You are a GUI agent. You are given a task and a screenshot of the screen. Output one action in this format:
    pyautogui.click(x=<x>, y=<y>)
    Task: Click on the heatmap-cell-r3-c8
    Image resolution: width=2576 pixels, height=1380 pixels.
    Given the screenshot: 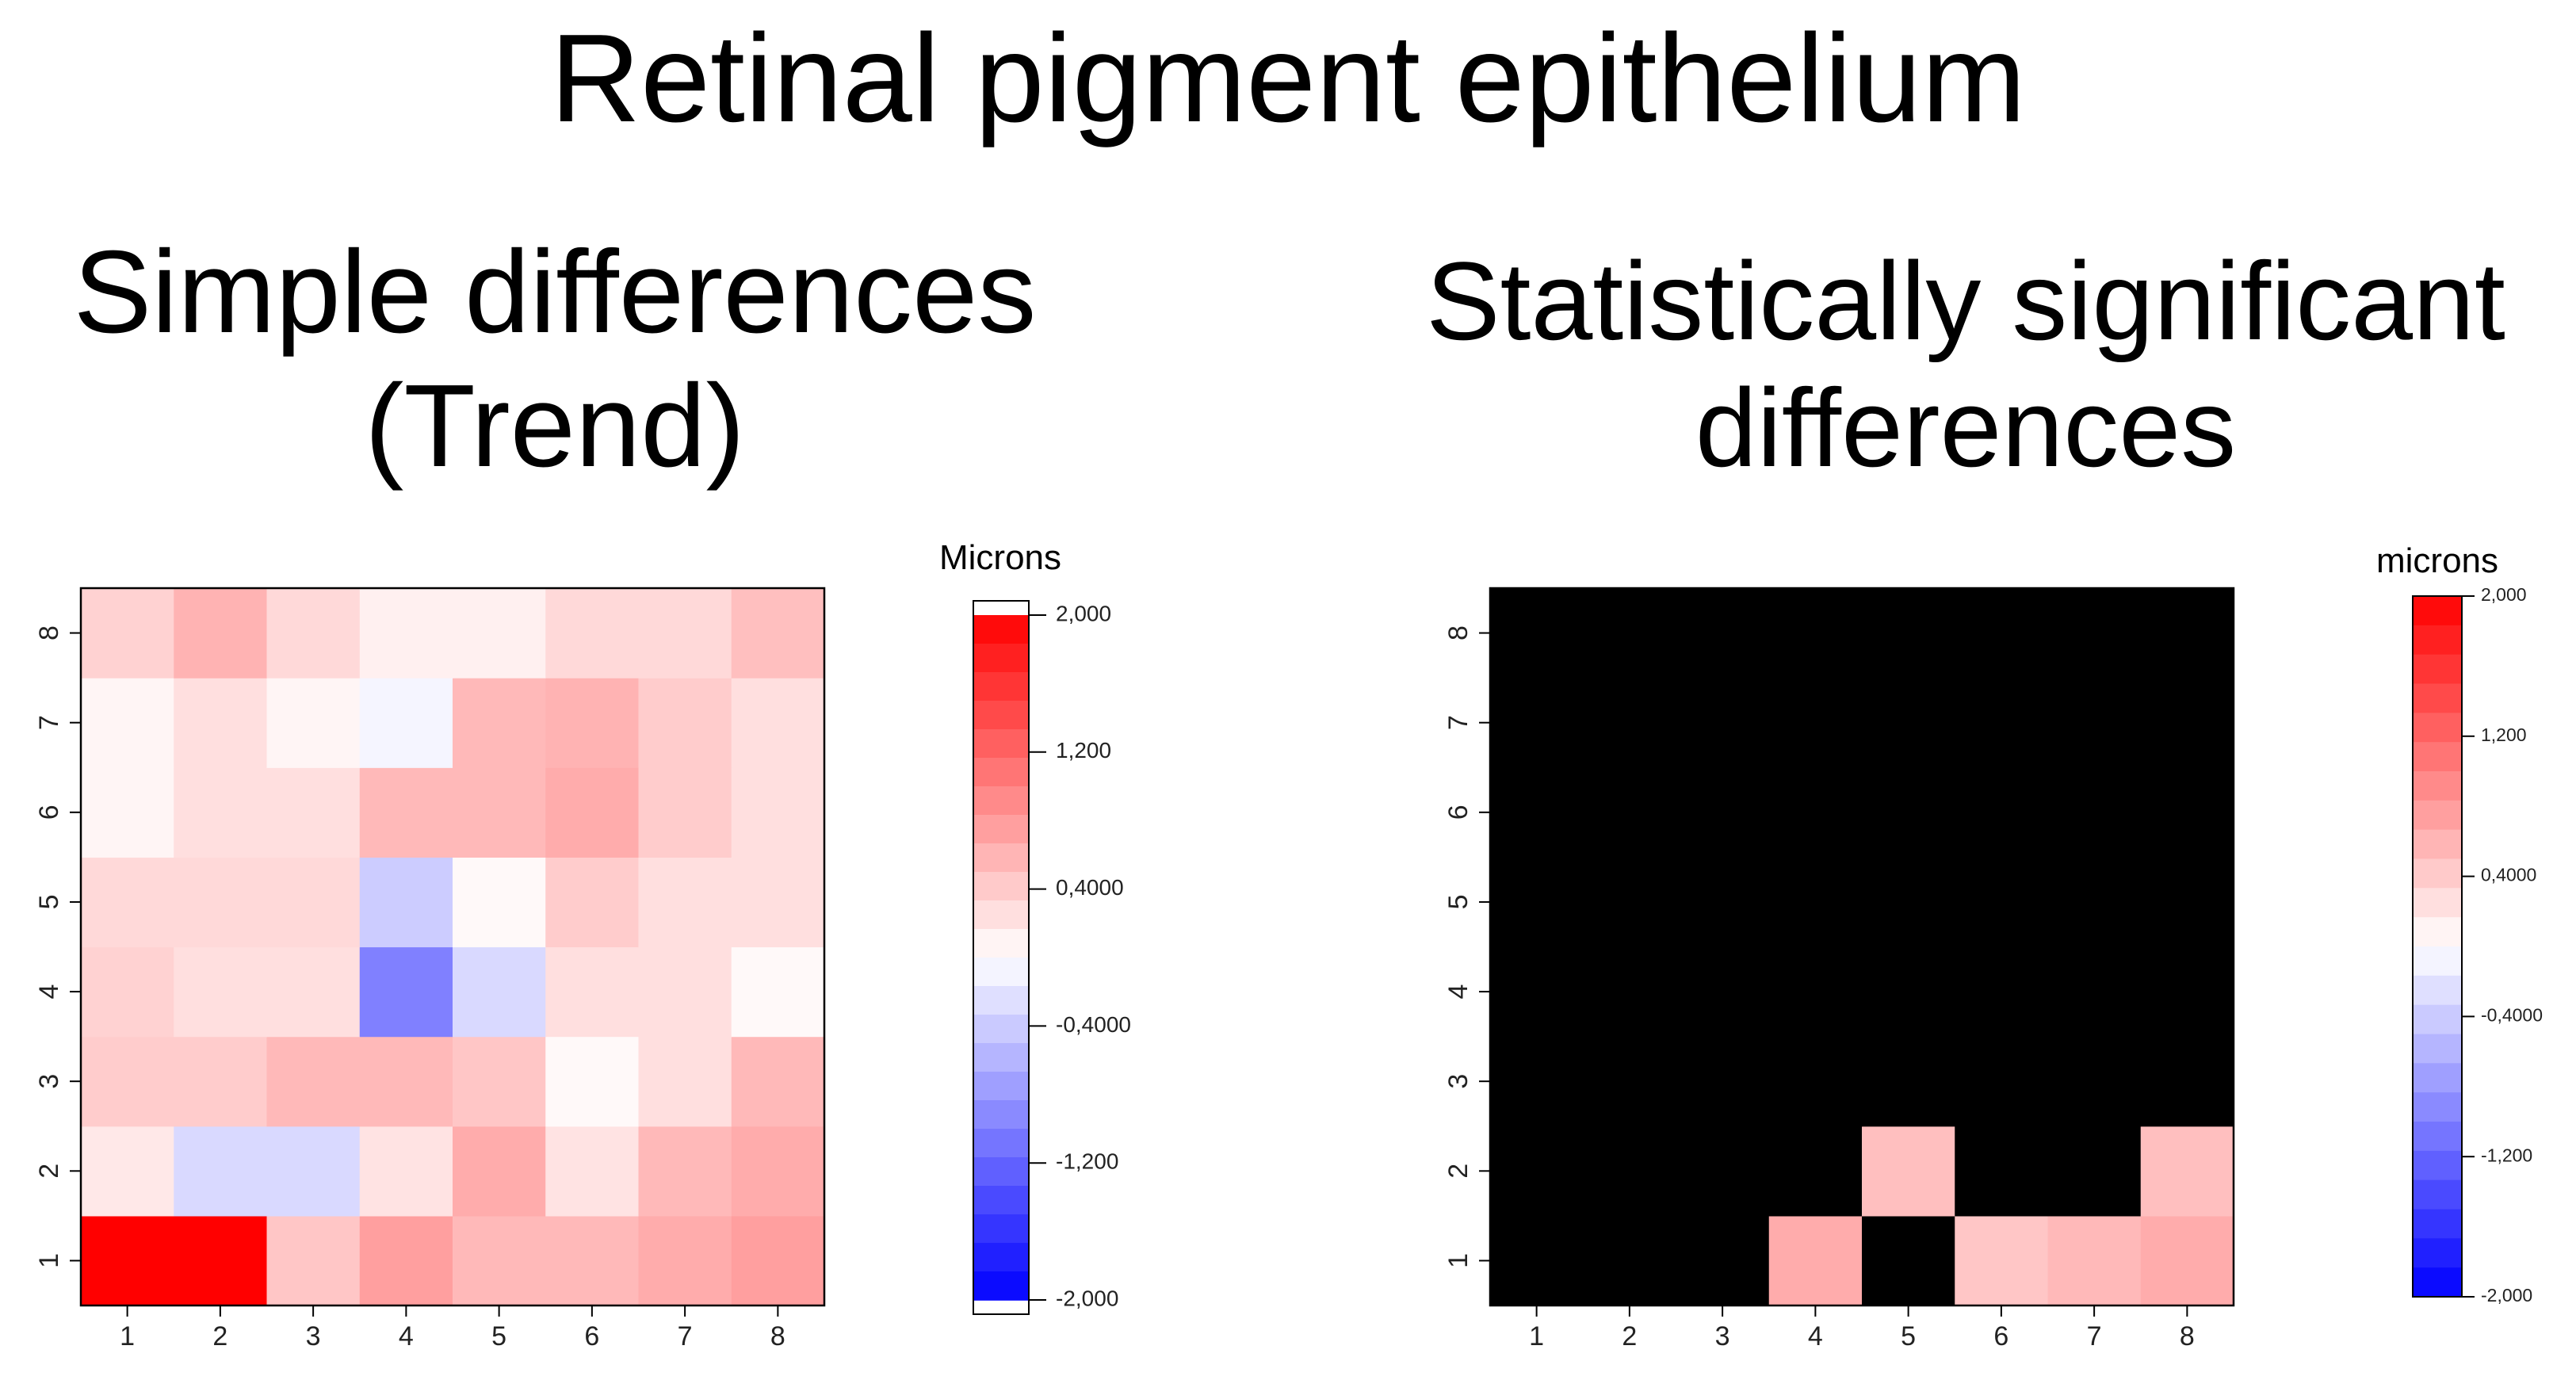 What is the action you would take?
    pyautogui.click(x=778, y=1081)
    